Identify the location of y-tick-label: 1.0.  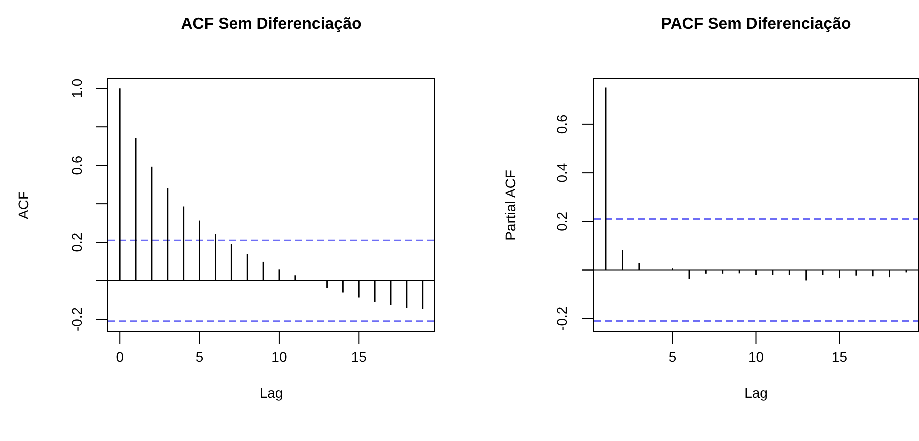
(77, 88).